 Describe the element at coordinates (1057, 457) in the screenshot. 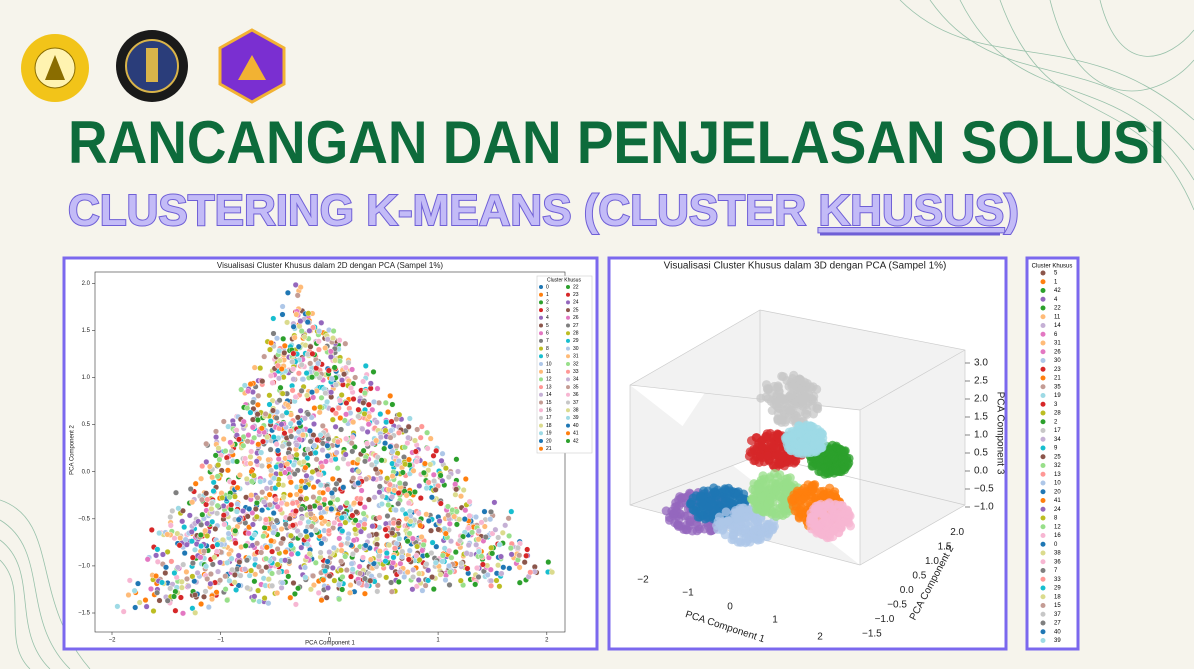

I see `legend-label: 25` at that location.